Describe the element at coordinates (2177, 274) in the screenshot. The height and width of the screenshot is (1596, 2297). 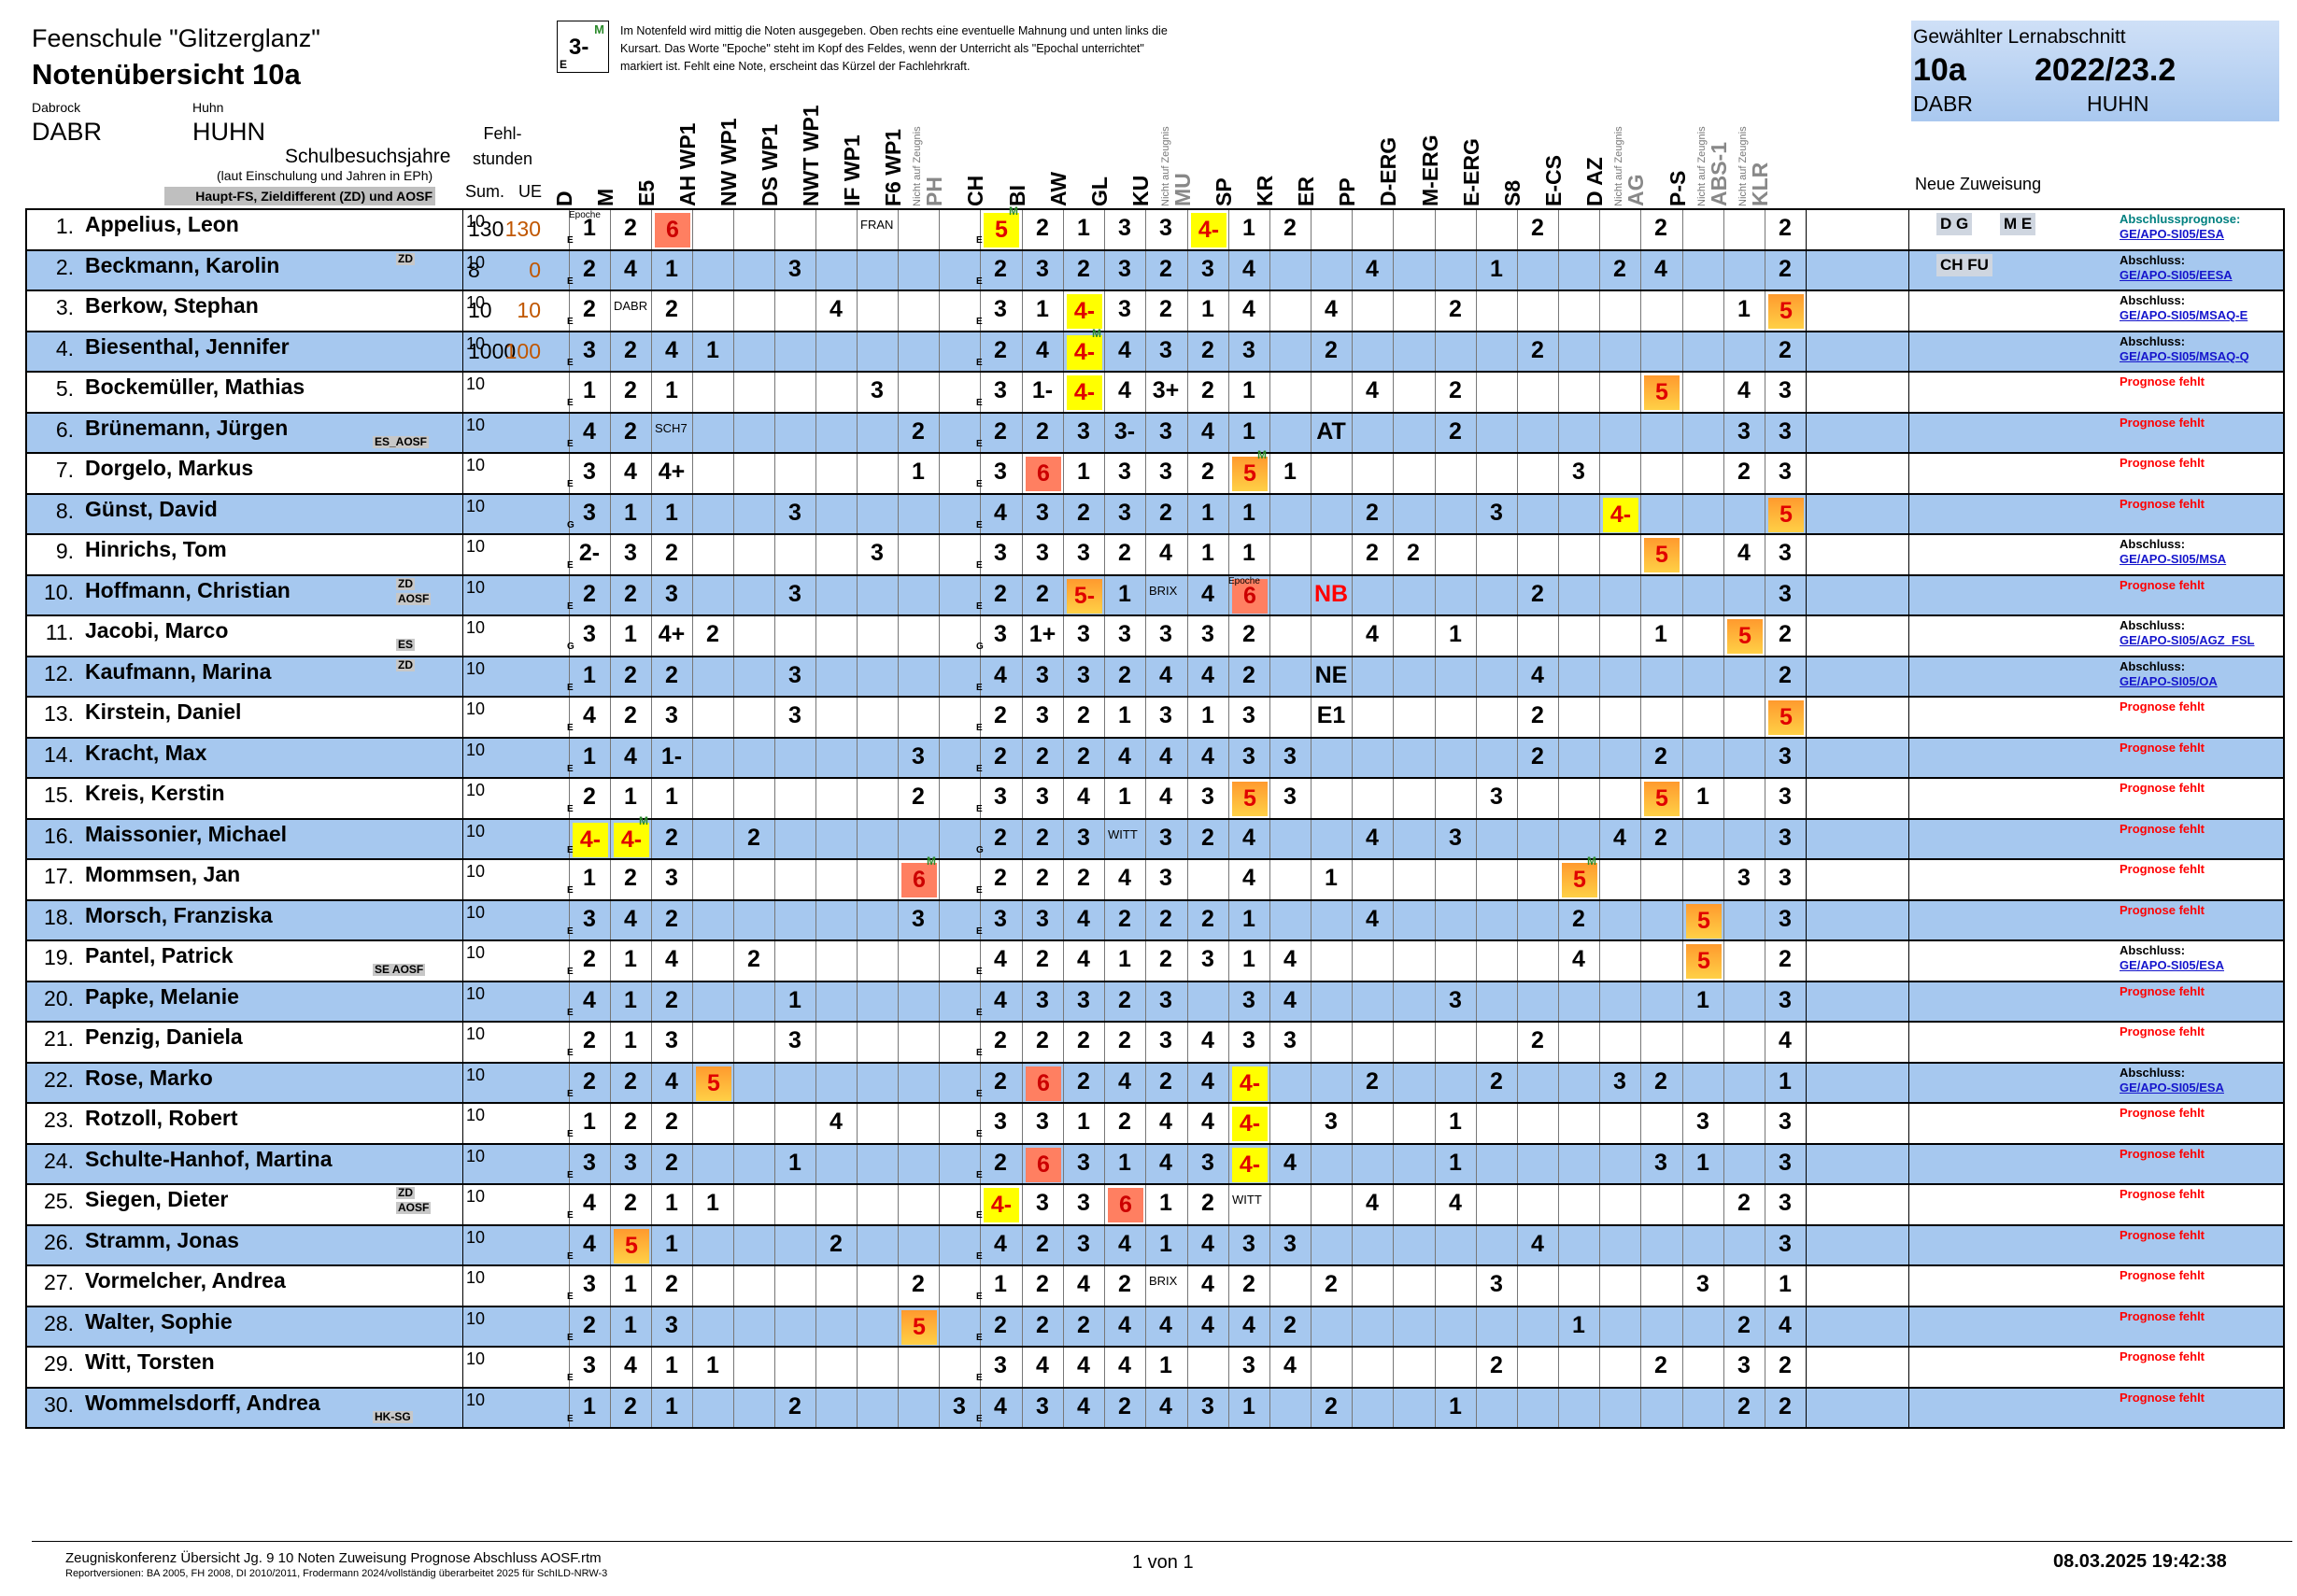
I see `prognosis-degree-link: GE/APO-SI05/EESA` at that location.